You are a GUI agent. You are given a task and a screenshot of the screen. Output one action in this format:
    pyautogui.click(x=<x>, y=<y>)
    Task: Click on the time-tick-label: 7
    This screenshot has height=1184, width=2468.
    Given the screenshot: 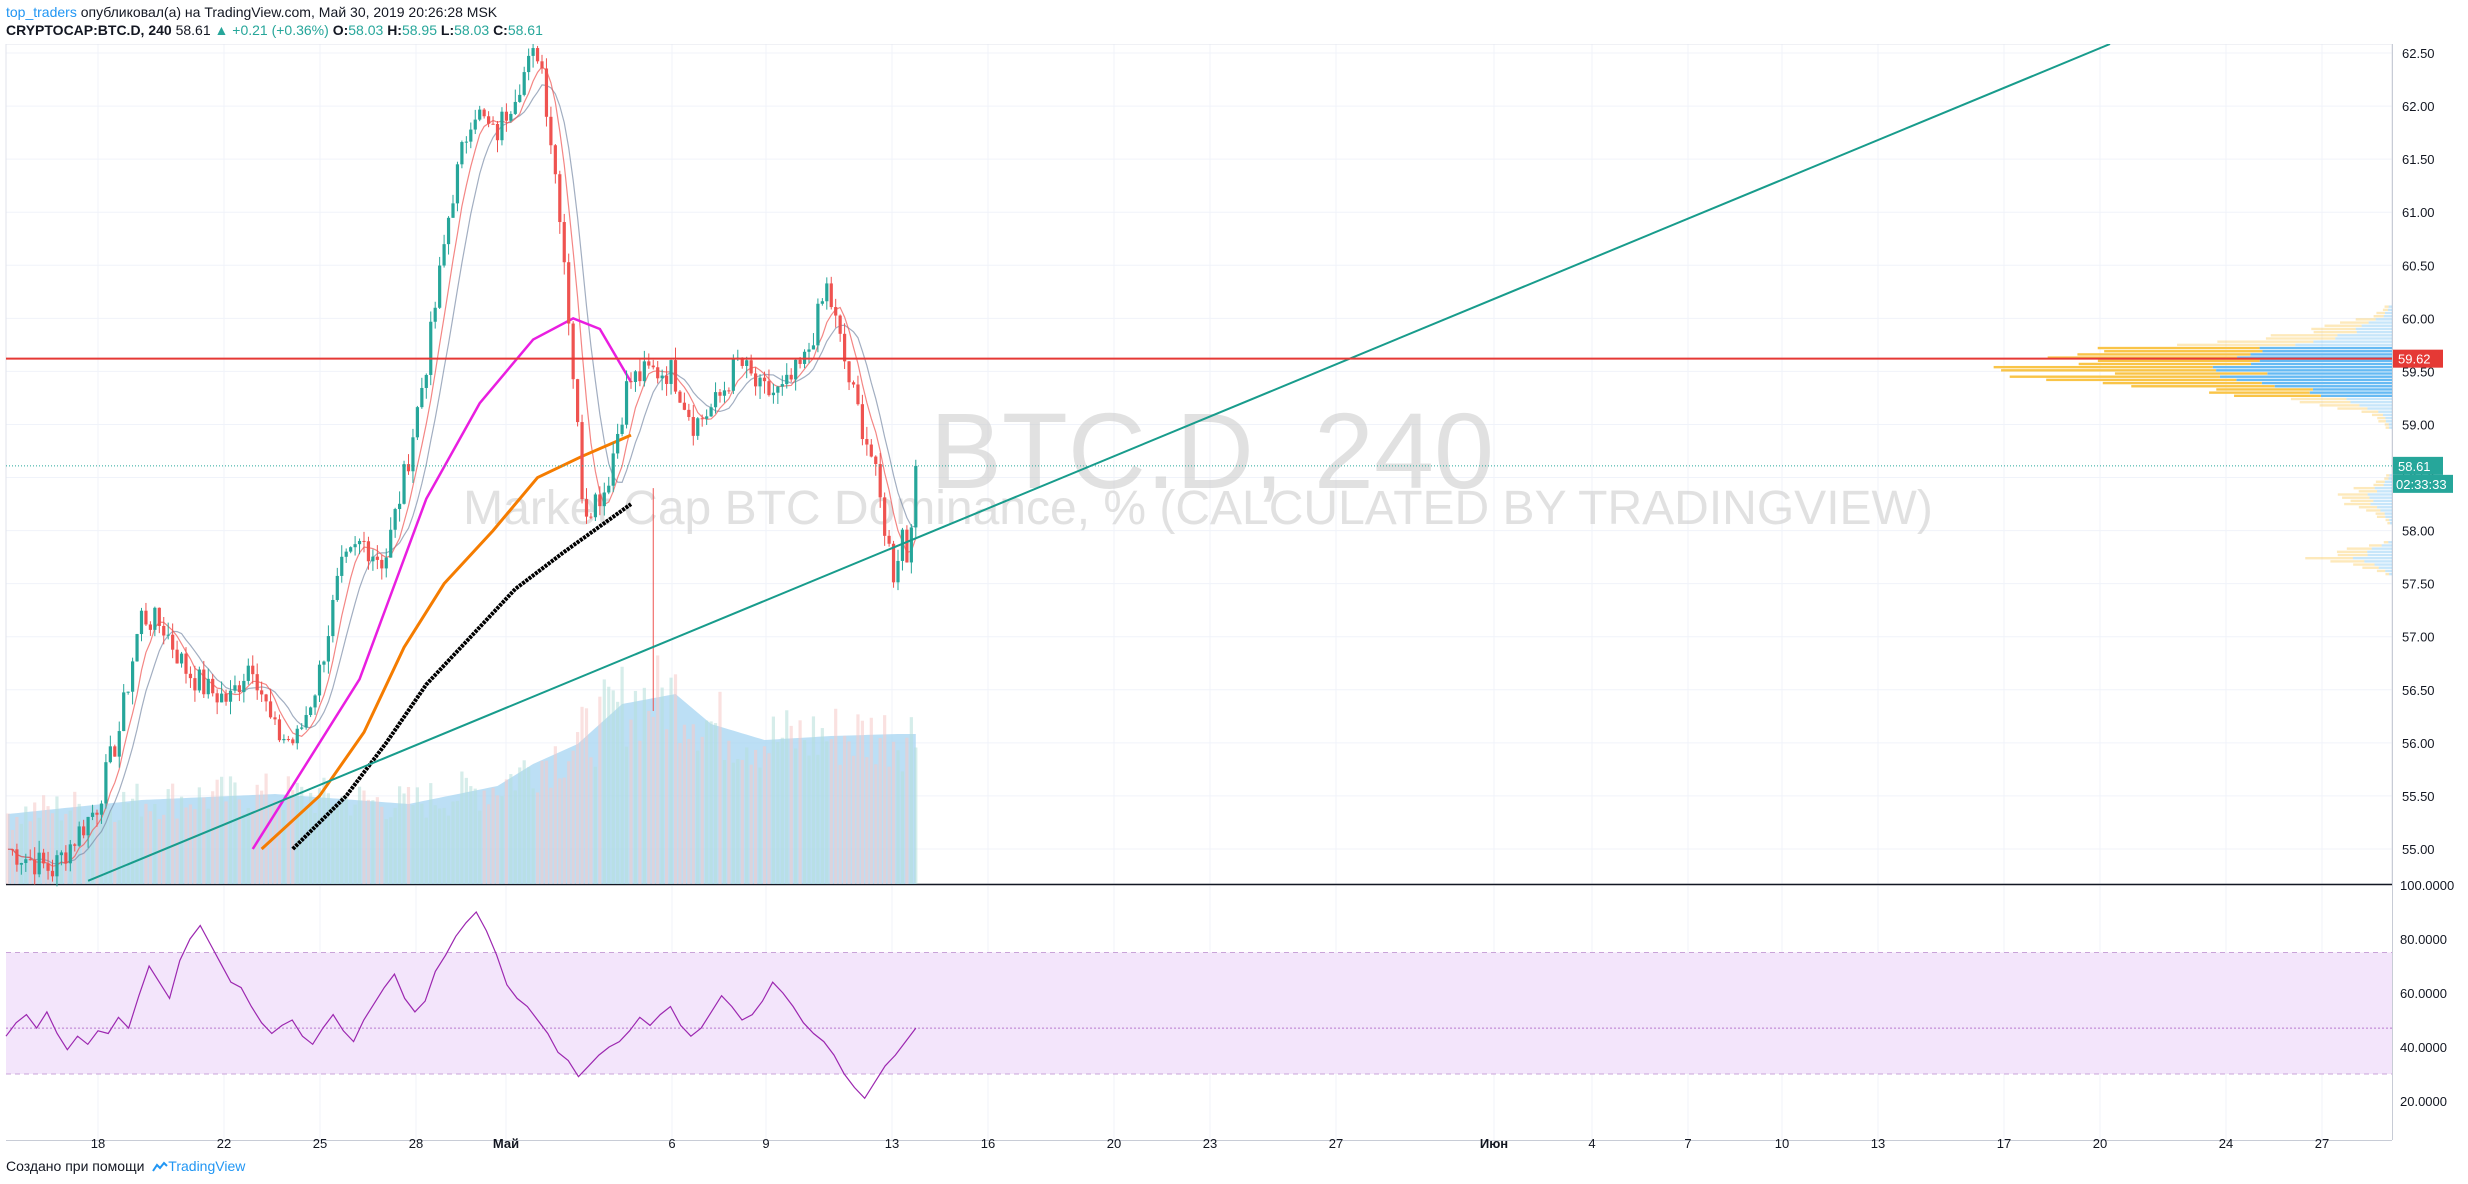 What is the action you would take?
    pyautogui.click(x=1687, y=1143)
    